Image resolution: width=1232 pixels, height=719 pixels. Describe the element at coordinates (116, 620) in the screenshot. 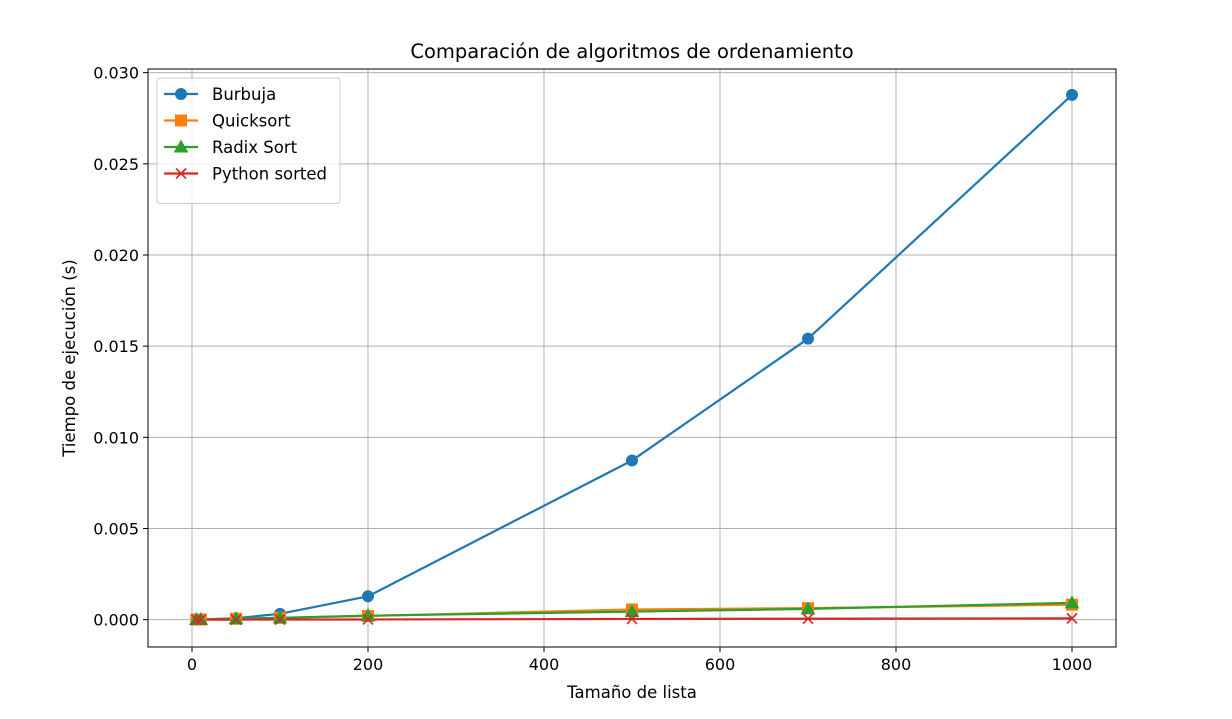

I see `y-tick-label: 0.000` at that location.